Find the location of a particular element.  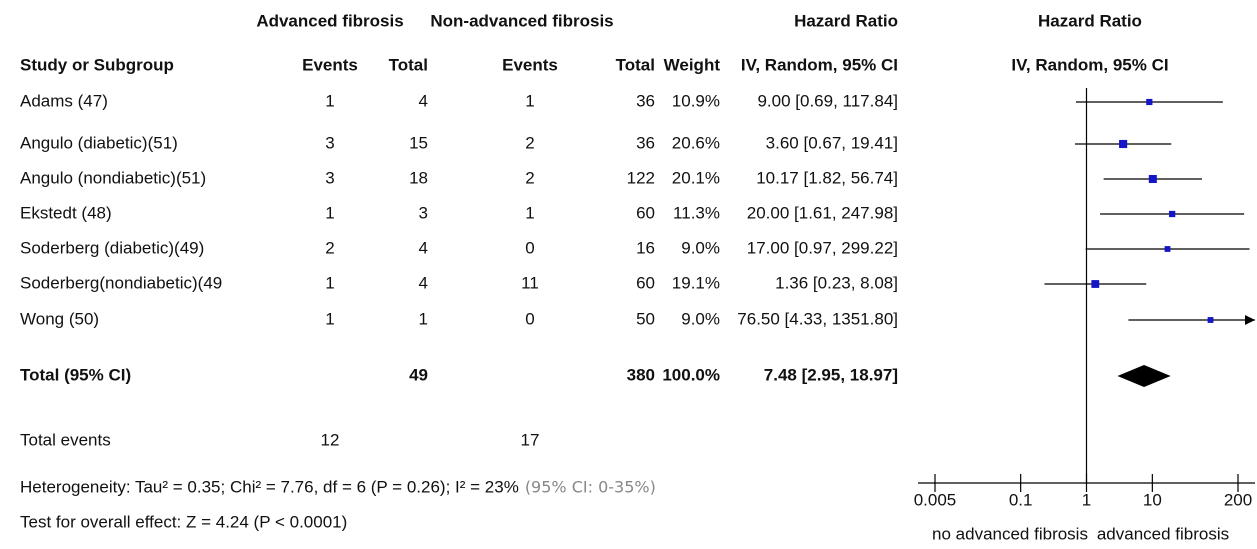

cell: 20.1% is located at coordinates (696, 177).